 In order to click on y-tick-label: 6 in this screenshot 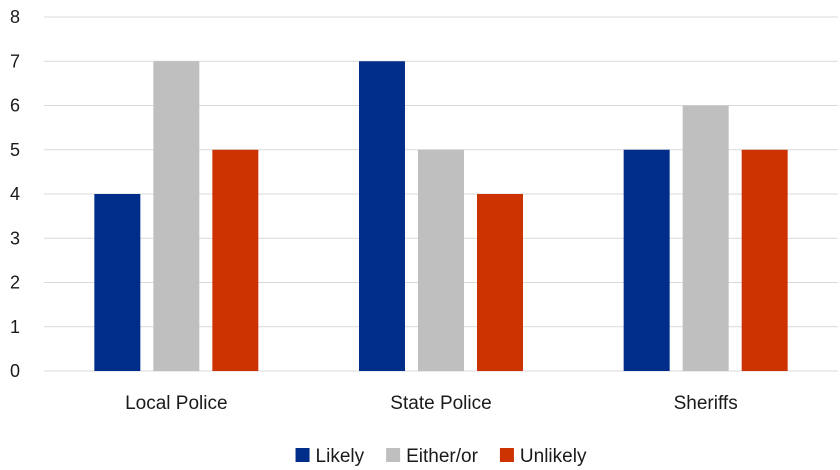, I will do `click(15, 106)`.